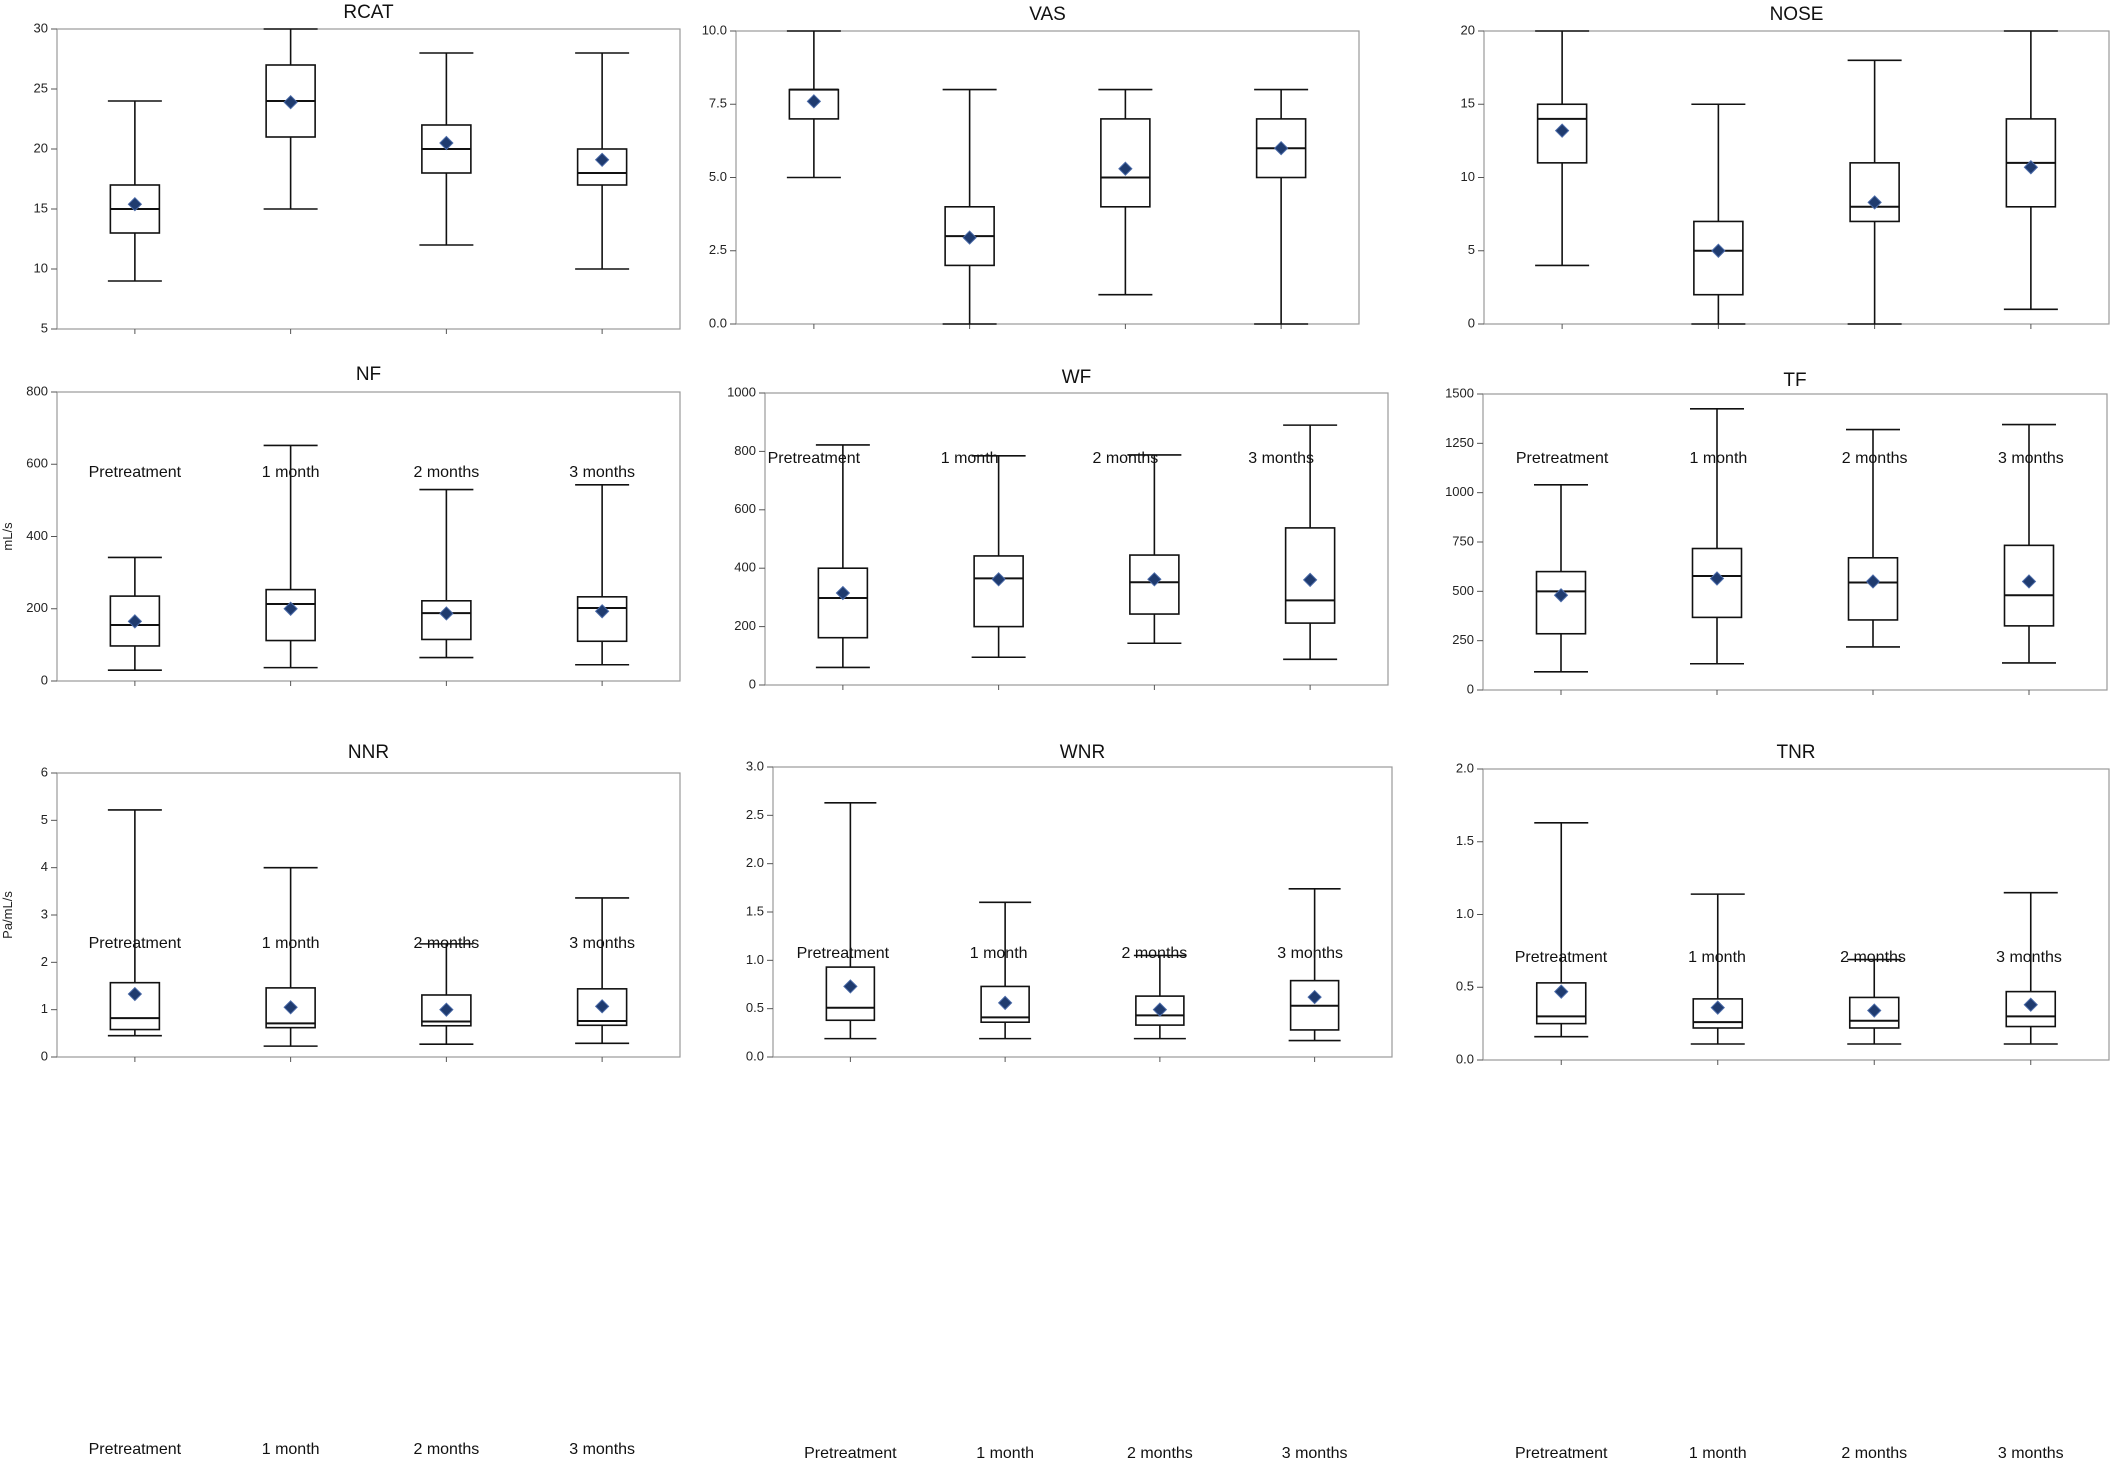 Image resolution: width=2128 pixels, height=1459 pixels. Describe the element at coordinates (741, 391) in the screenshot. I see `y-tick-label: 1000` at that location.